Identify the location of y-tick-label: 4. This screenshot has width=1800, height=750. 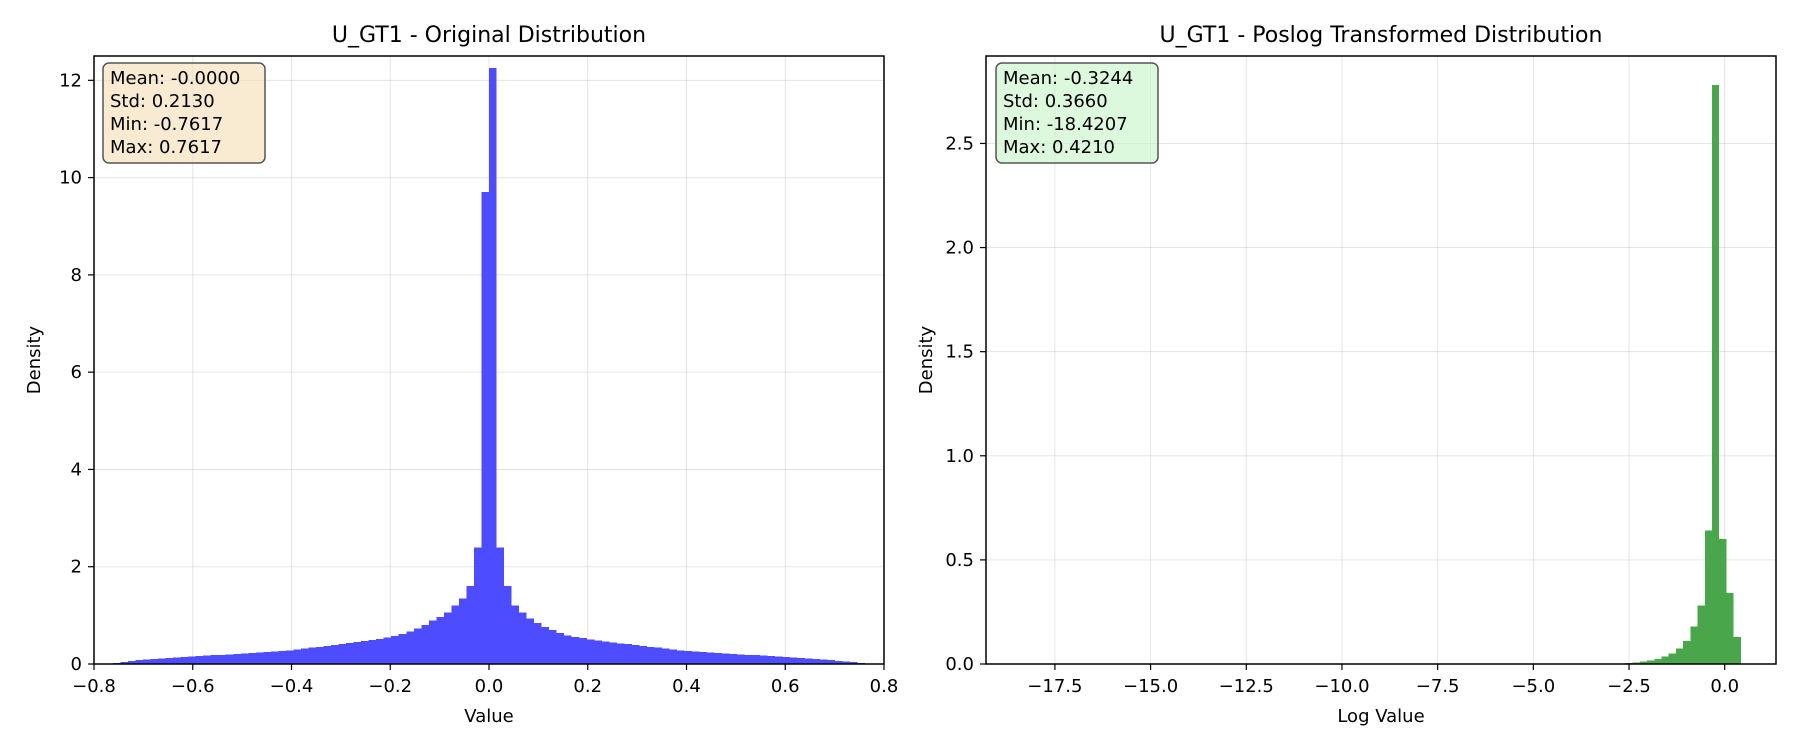
(76, 469).